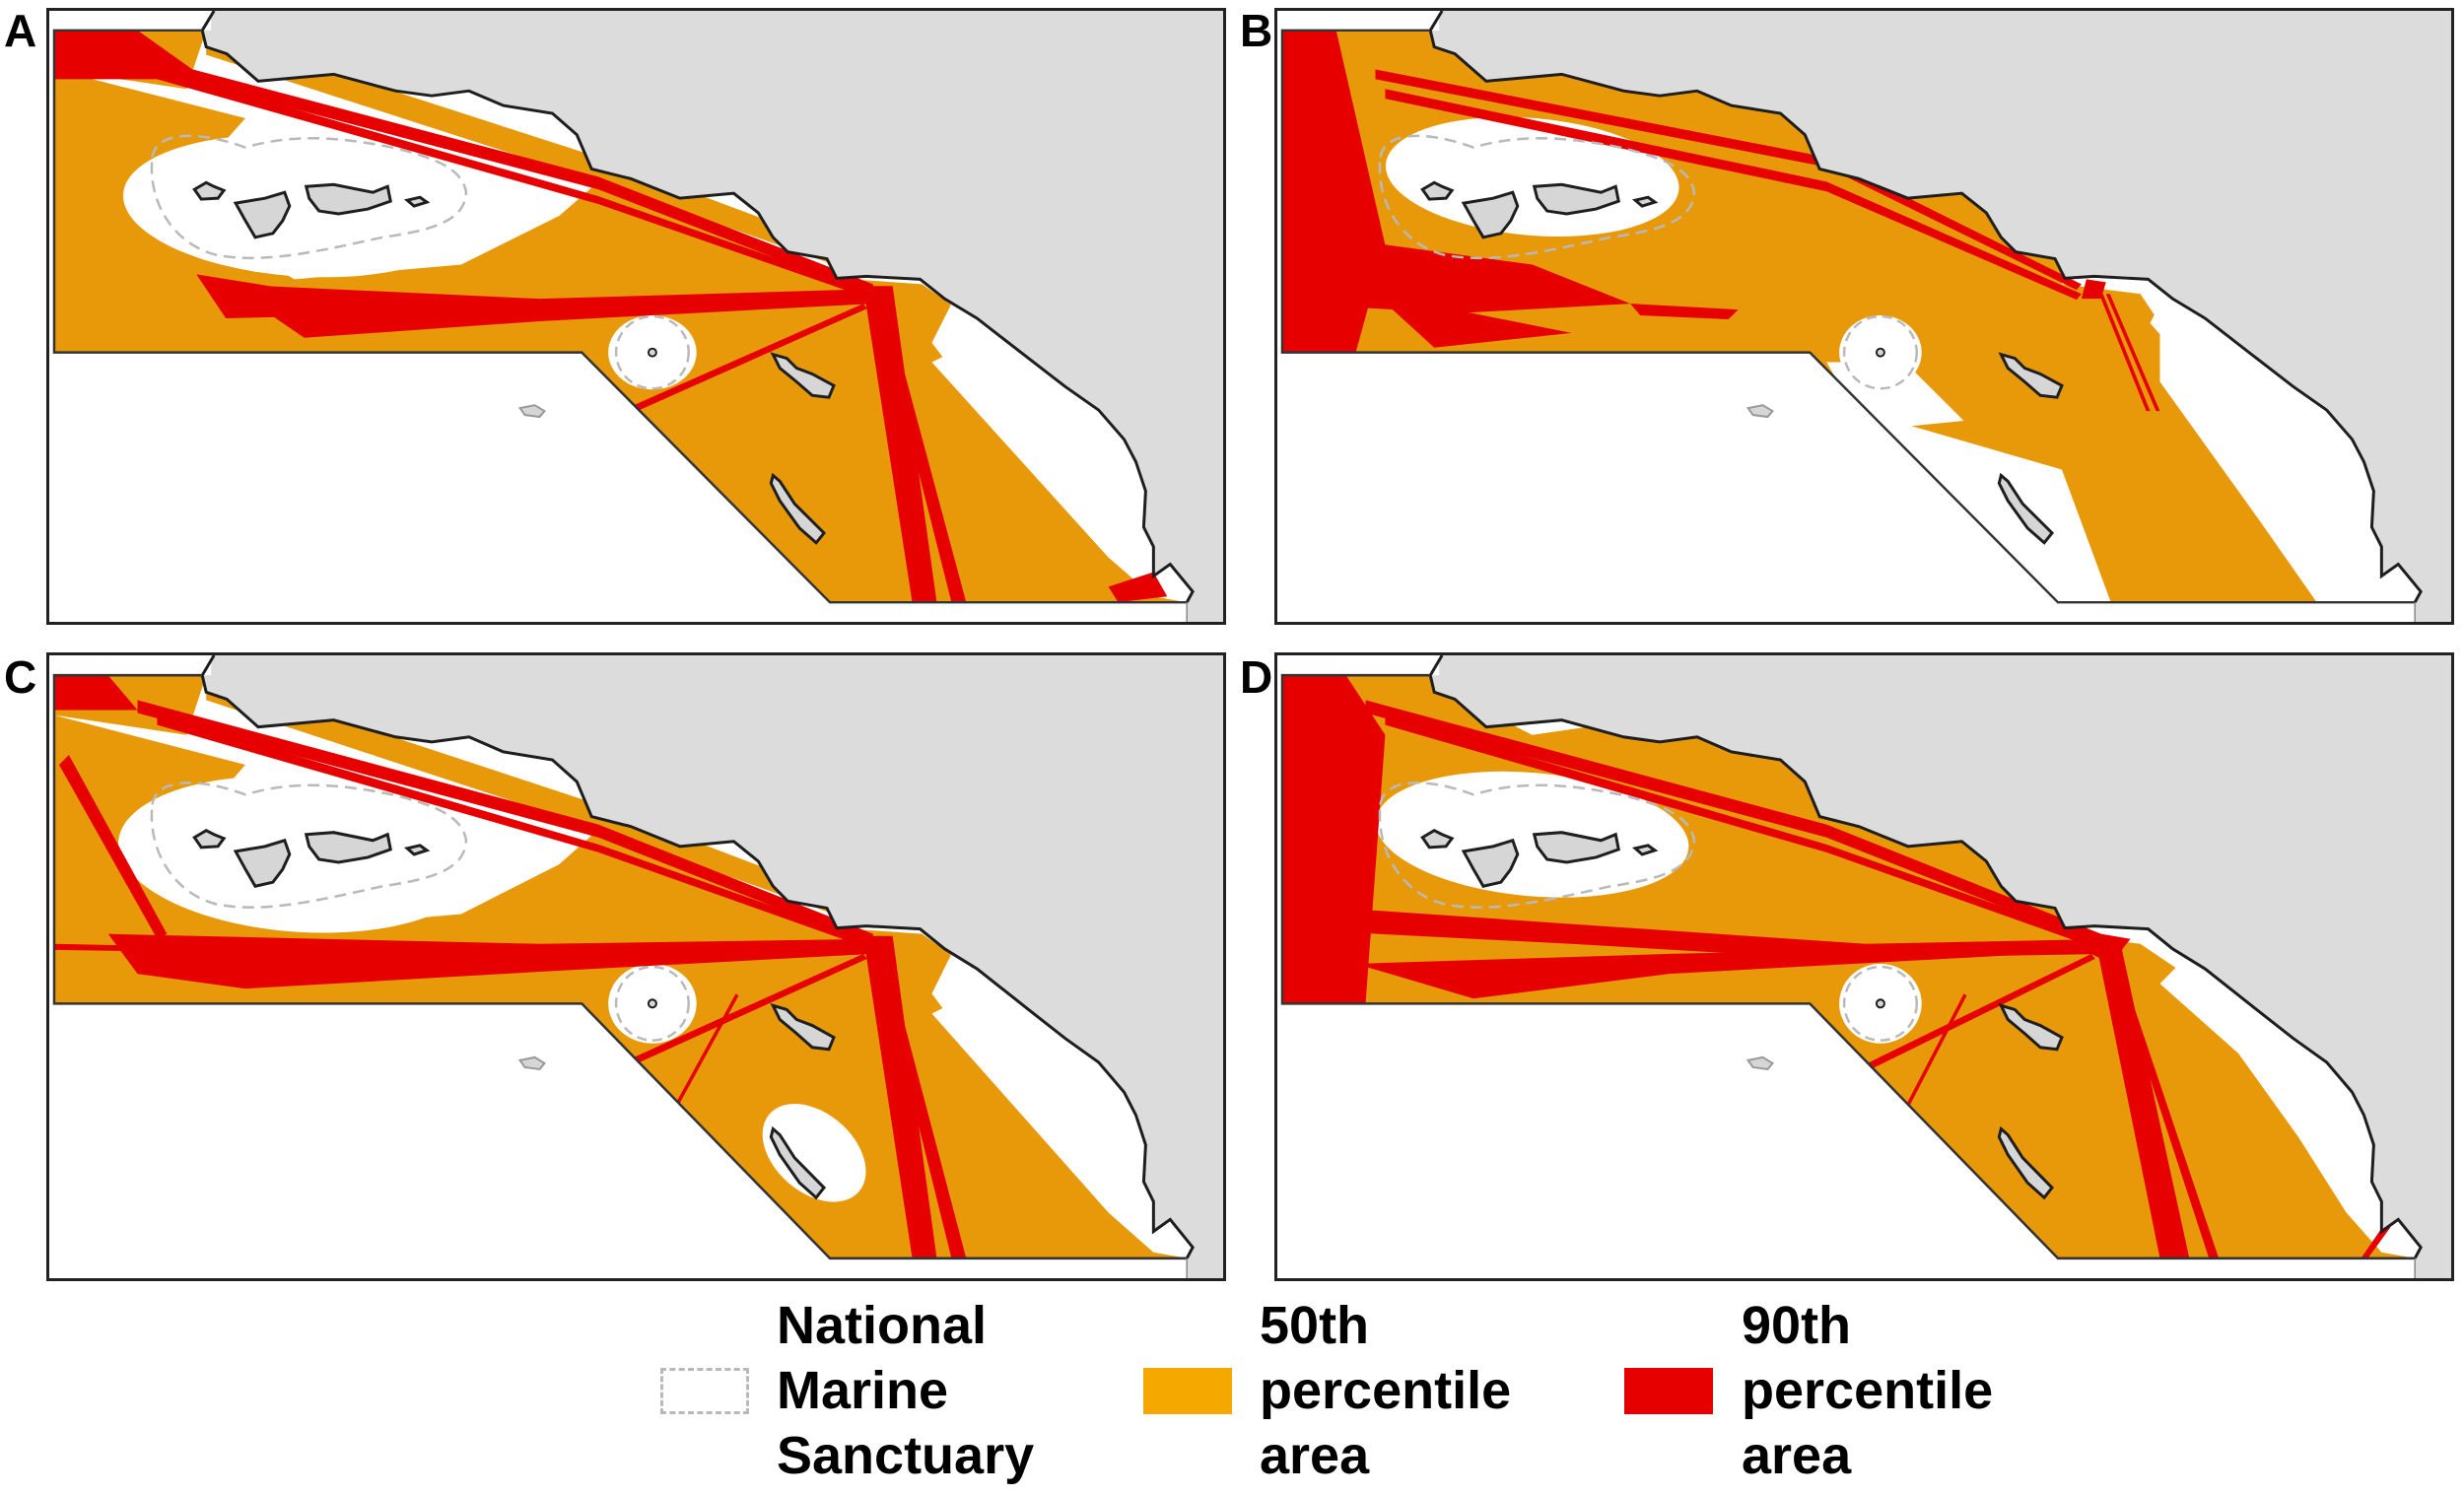 Image resolution: width=2464 pixels, height=1496 pixels. I want to click on sanctuary-swatch-icon, so click(704, 1391).